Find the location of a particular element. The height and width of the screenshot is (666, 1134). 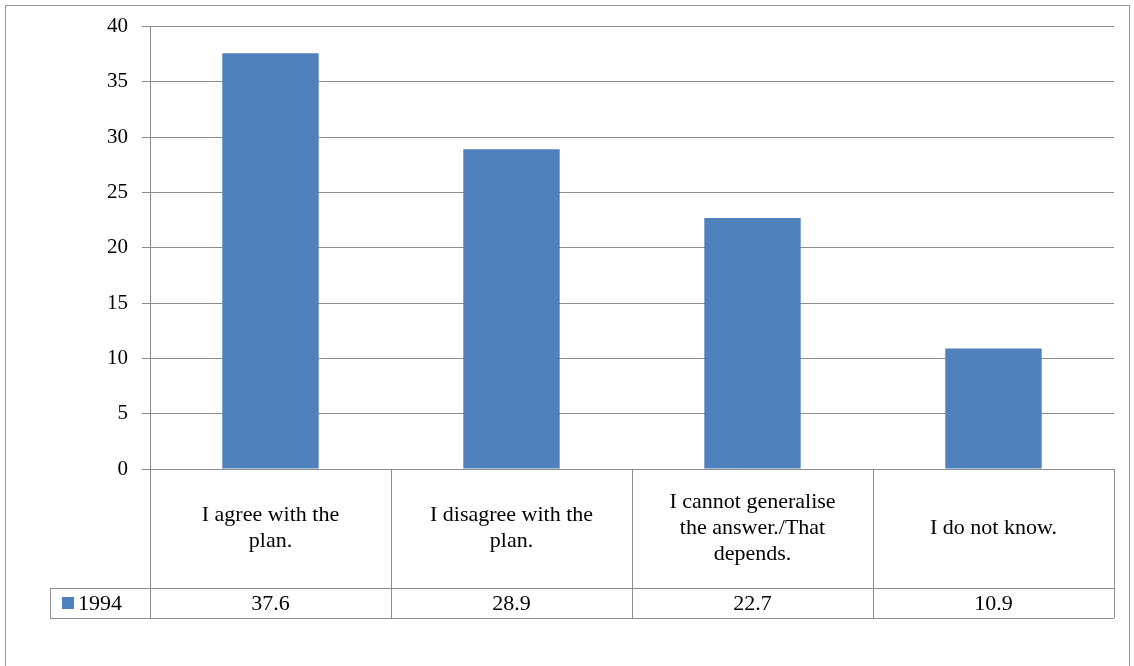

y-tick-label: 5 is located at coordinates (122, 412).